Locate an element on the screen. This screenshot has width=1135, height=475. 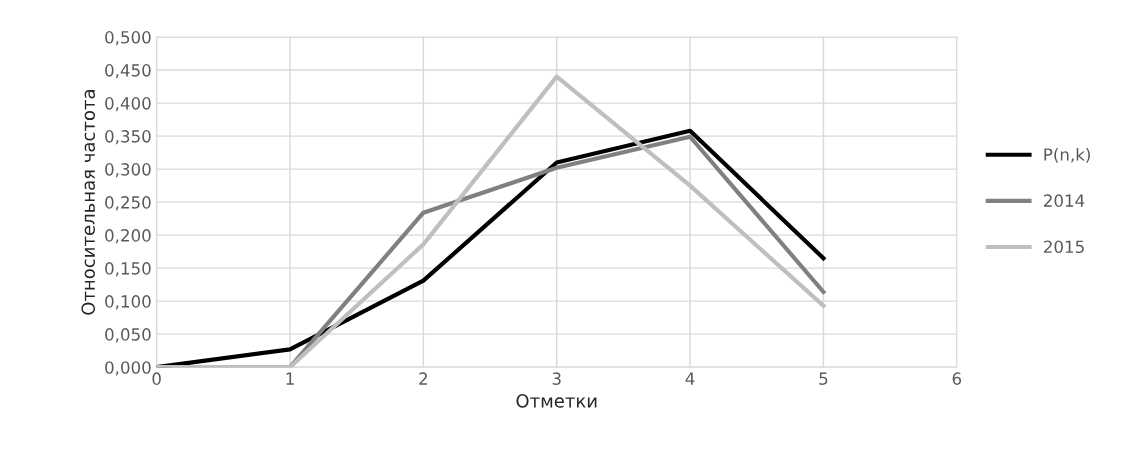
y-tick-label: 0,250 is located at coordinates (128, 203).